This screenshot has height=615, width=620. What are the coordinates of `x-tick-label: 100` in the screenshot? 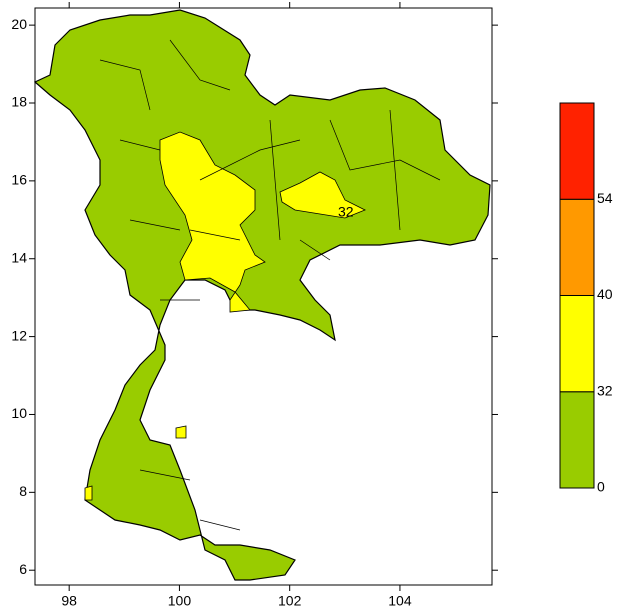 It's located at (180, 601).